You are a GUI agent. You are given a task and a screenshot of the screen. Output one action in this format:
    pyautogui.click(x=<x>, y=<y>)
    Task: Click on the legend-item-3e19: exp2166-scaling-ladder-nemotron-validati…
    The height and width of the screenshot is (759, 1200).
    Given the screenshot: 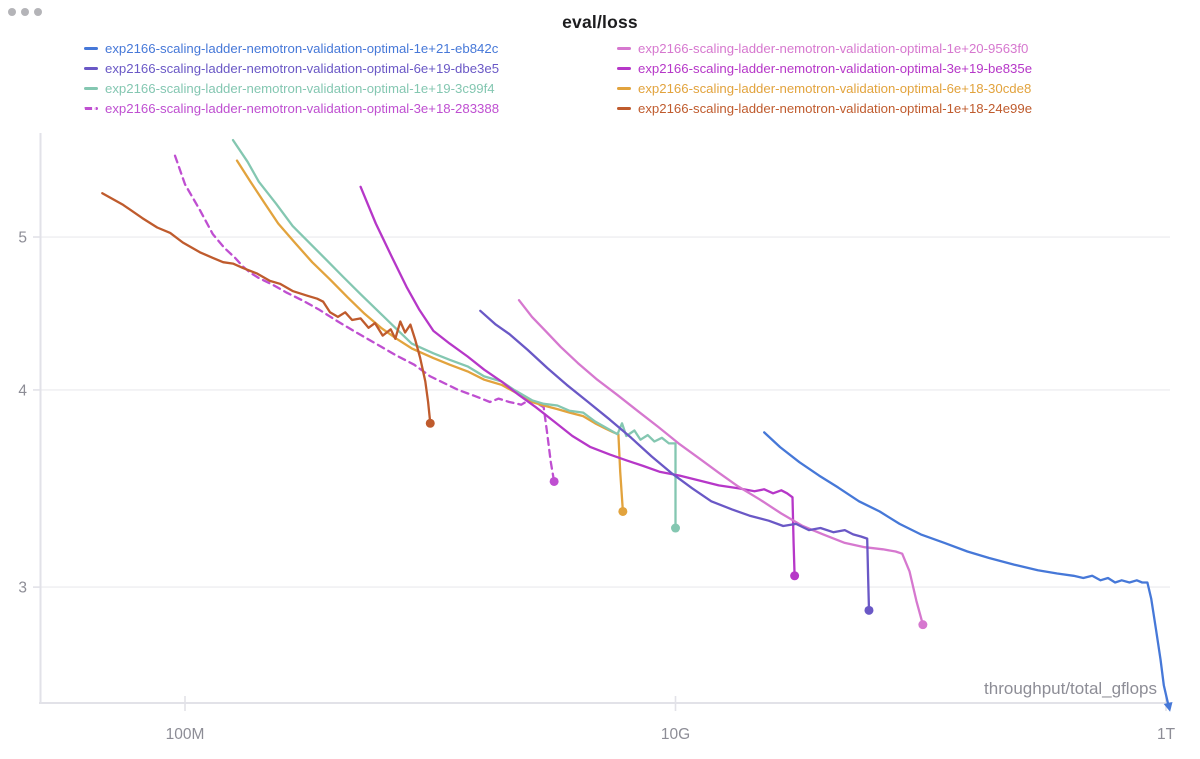 What is the action you would take?
    pyautogui.click(x=824, y=68)
    